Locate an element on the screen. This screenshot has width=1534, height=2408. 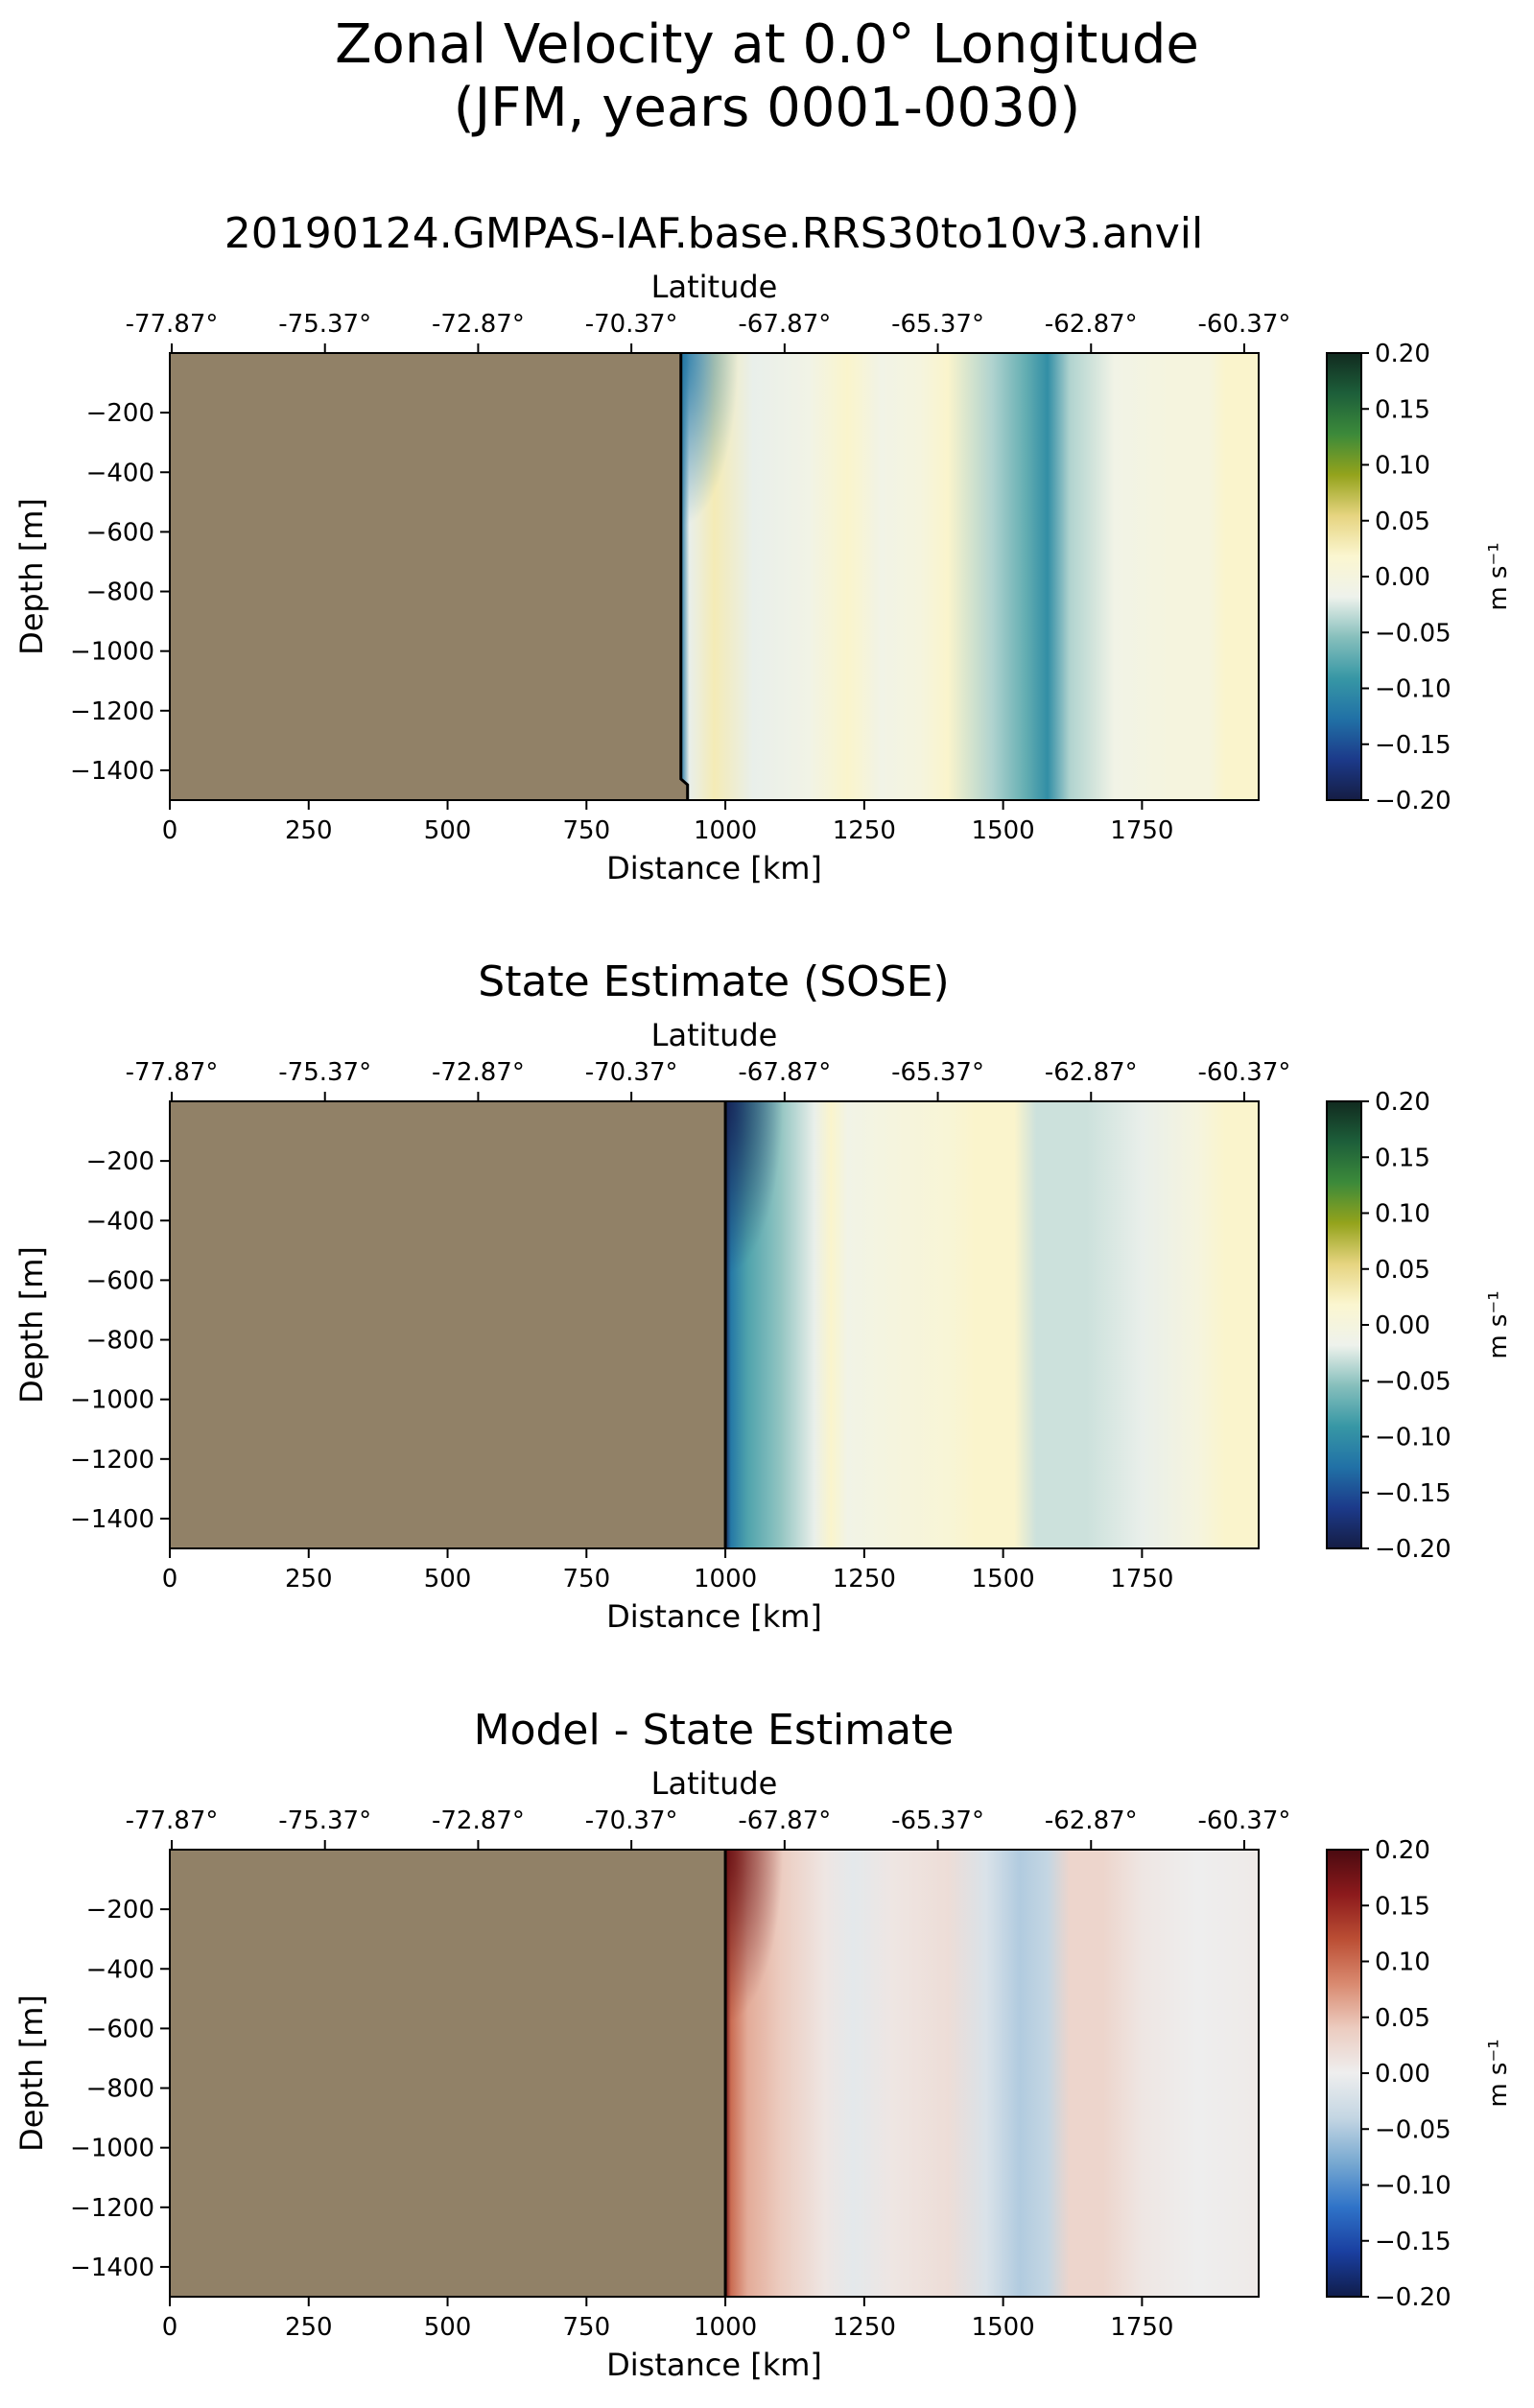
figure-title-line-2: (JFM, years 0001-0030) is located at coordinates (767, 108).